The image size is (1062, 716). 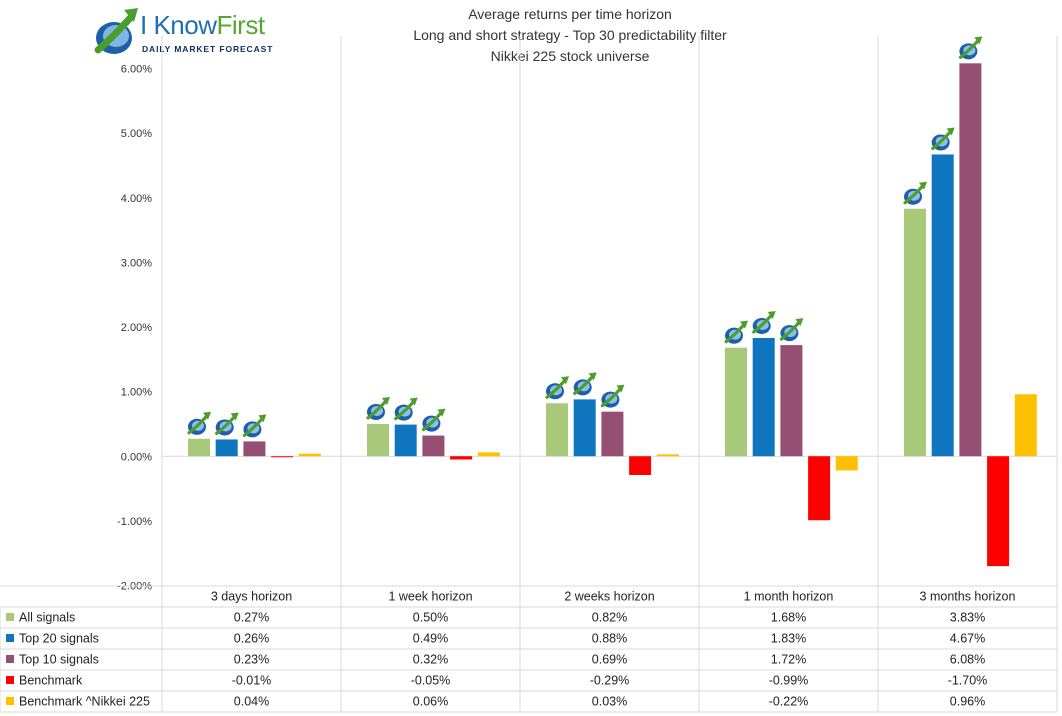 What do you see at coordinates (788, 618) in the screenshot?
I see `data-label: 1.68%` at bounding box center [788, 618].